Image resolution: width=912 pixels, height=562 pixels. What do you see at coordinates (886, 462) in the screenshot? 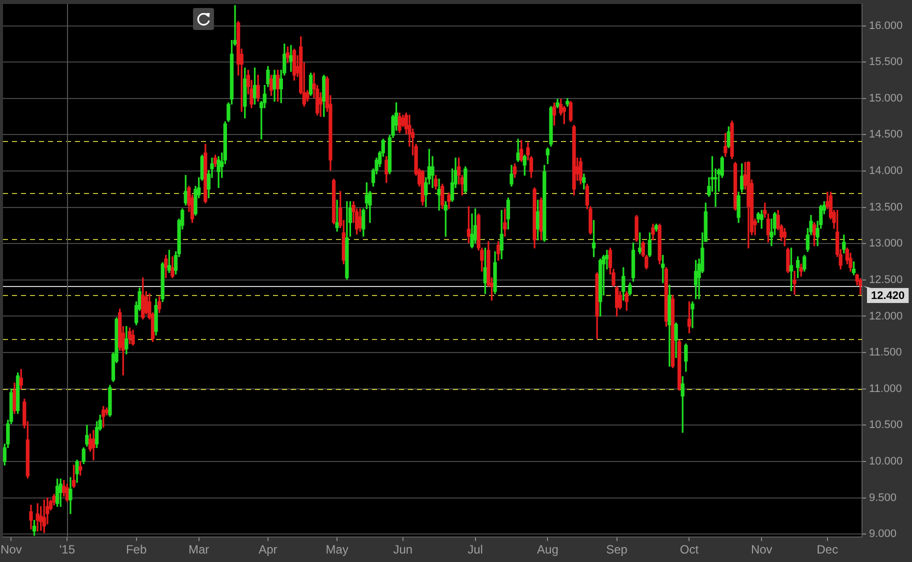
I see `y-tick-label: 10.000` at bounding box center [886, 462].